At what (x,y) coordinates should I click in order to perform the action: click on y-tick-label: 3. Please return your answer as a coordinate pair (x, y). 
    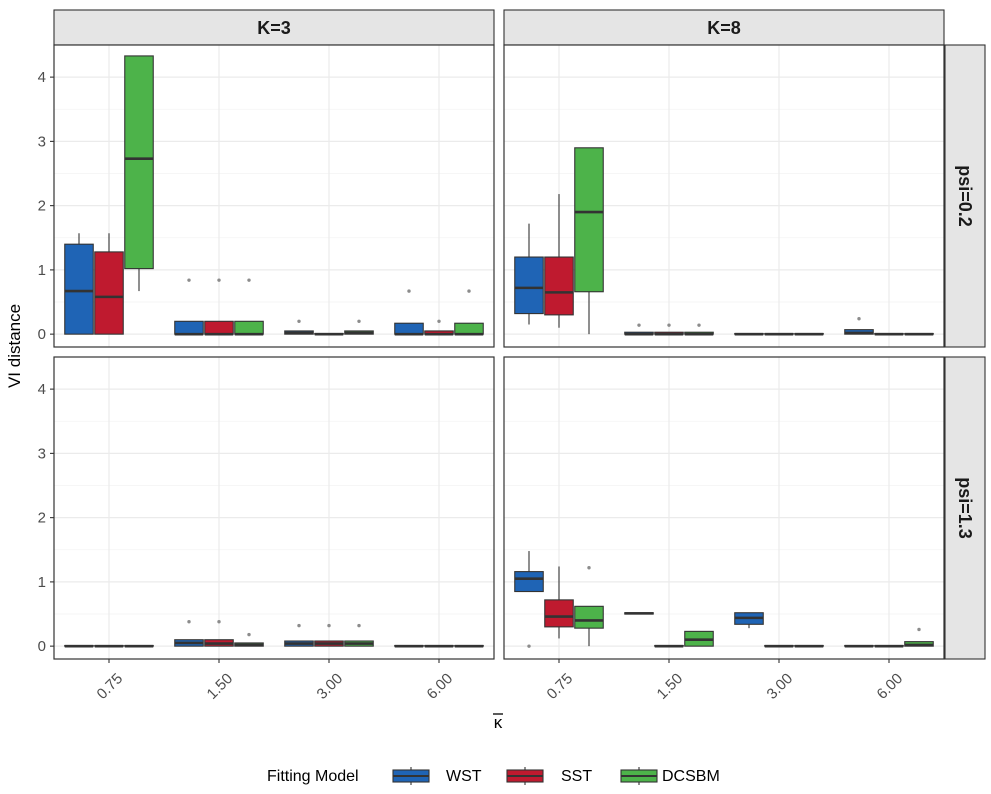
    Looking at the image, I should click on (42, 141).